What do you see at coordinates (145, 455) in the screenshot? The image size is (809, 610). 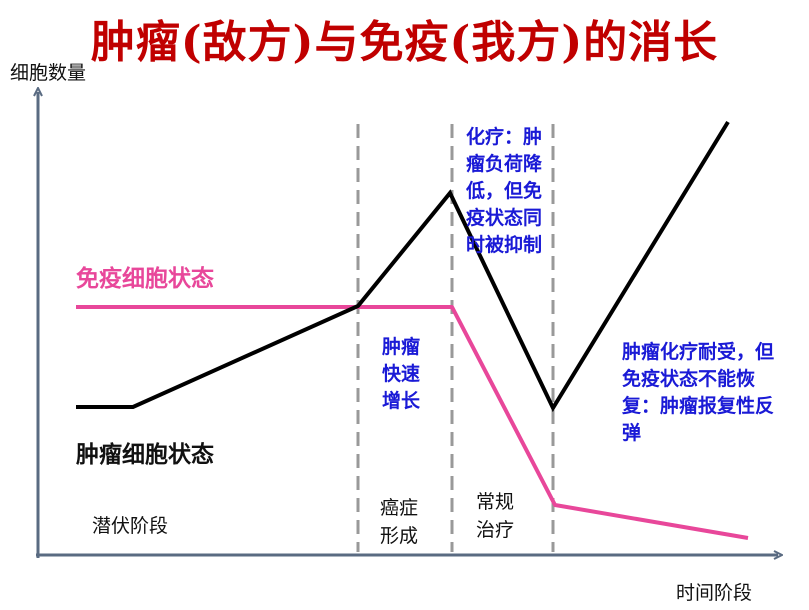 I see `tumor-curve-label: 肿瘤细胞状态` at bounding box center [145, 455].